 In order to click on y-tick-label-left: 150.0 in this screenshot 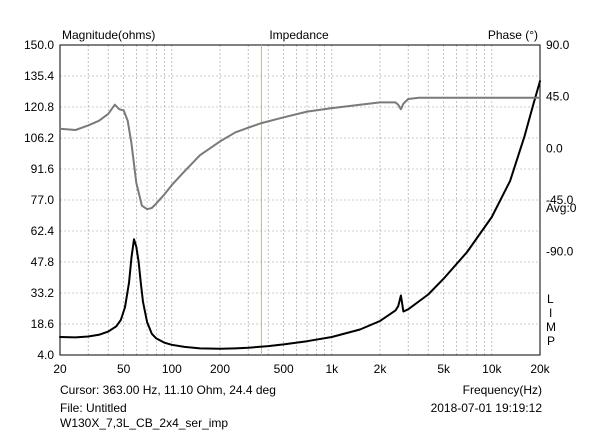, I will do `click(39, 45)`.